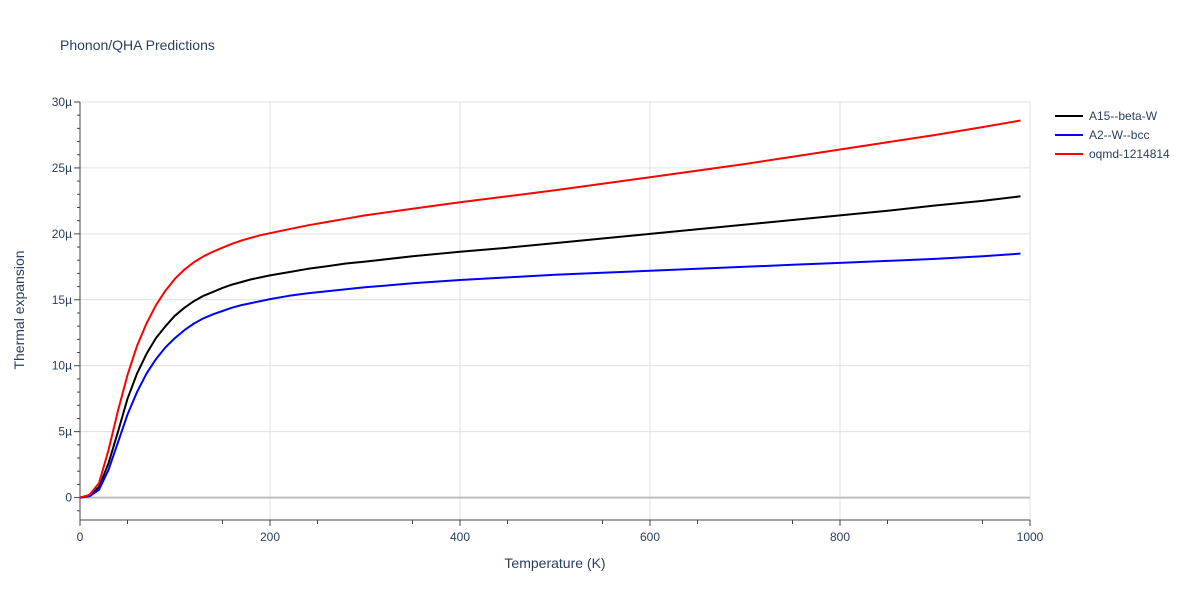 This screenshot has height=600, width=1200. Describe the element at coordinates (62, 234) in the screenshot. I see `y-tick-label: 20µ` at that location.